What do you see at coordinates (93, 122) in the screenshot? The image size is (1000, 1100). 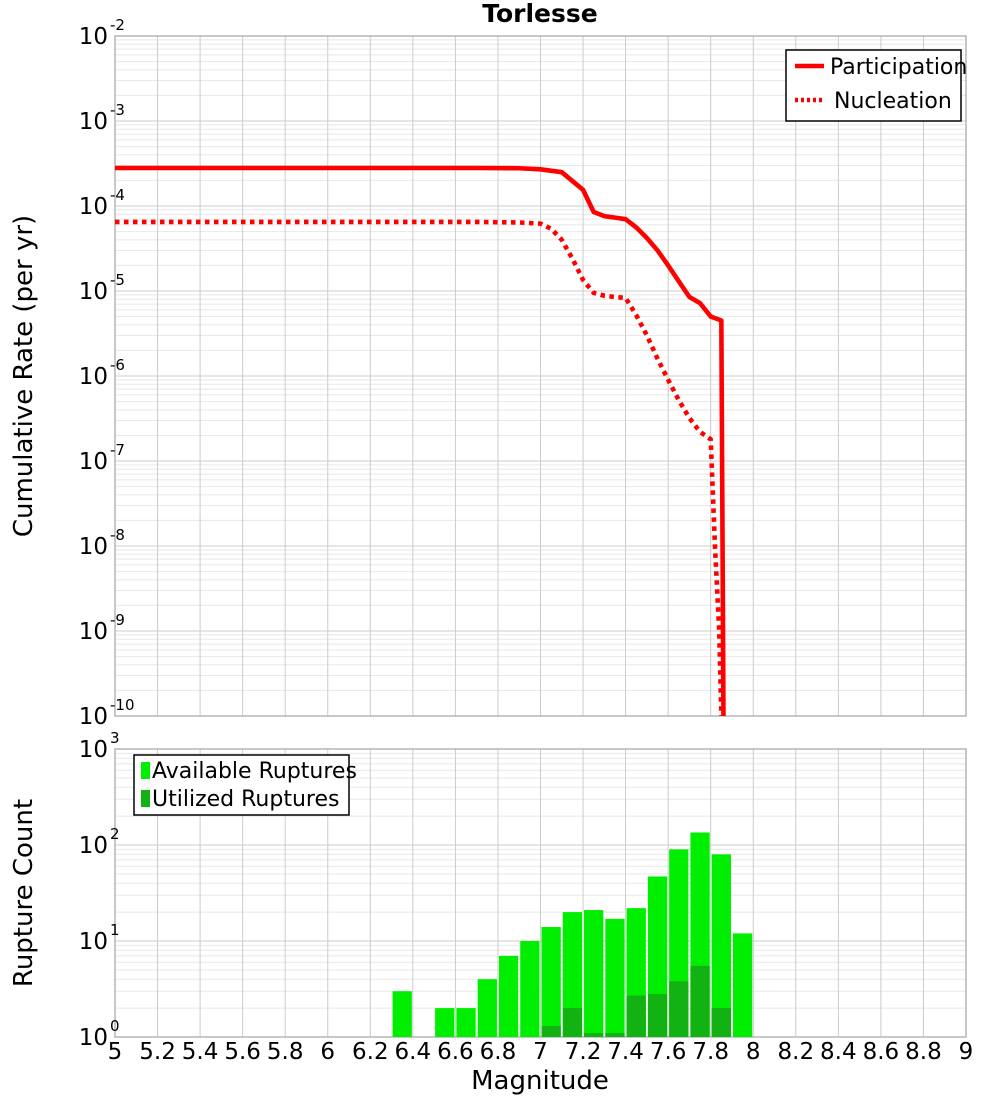 I see `top-y-tick-1: 10` at bounding box center [93, 122].